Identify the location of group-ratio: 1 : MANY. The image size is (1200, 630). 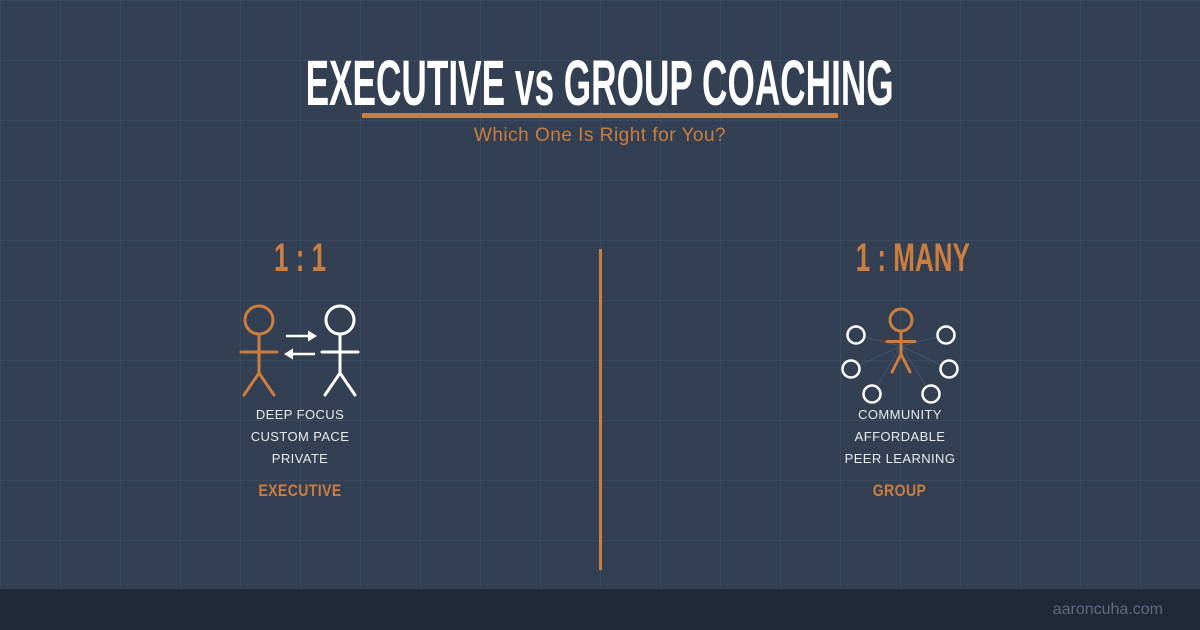
(900, 258).